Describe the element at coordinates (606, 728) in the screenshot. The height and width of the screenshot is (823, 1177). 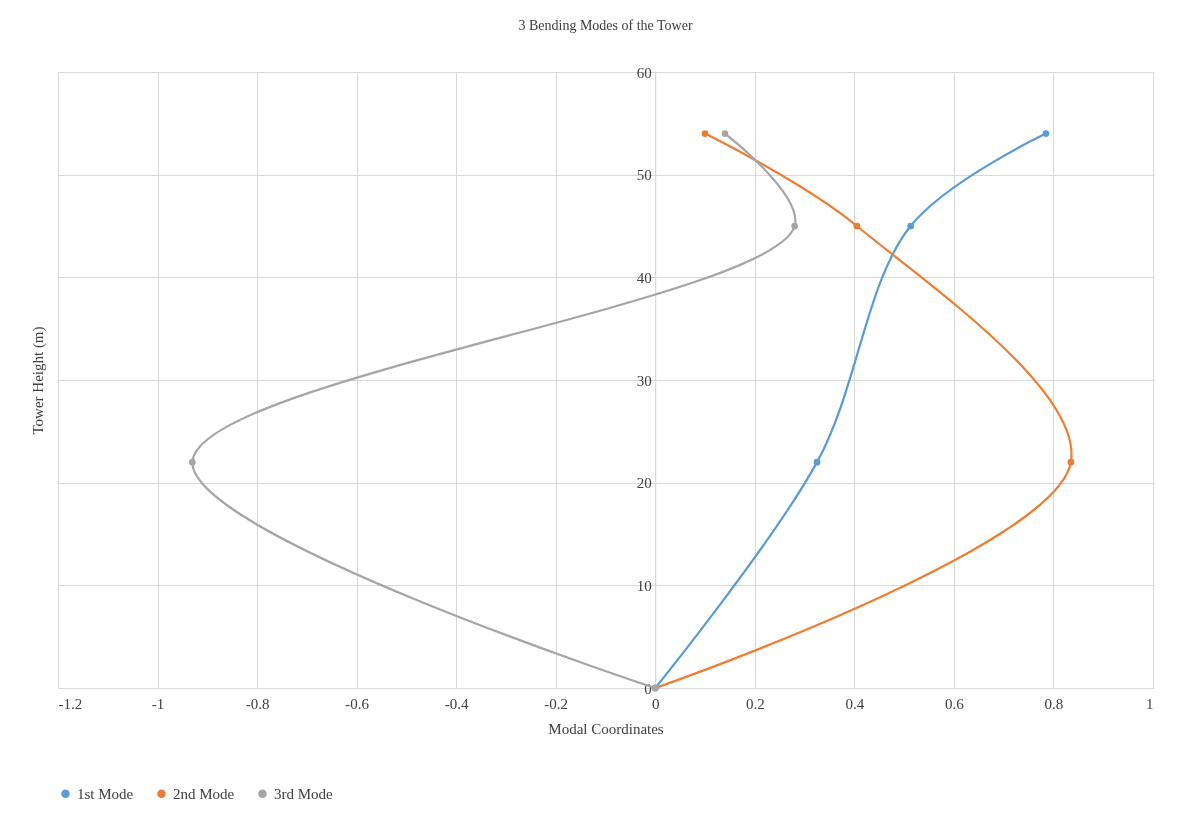
I see `x-axis-title: Modal Coordinates` at that location.